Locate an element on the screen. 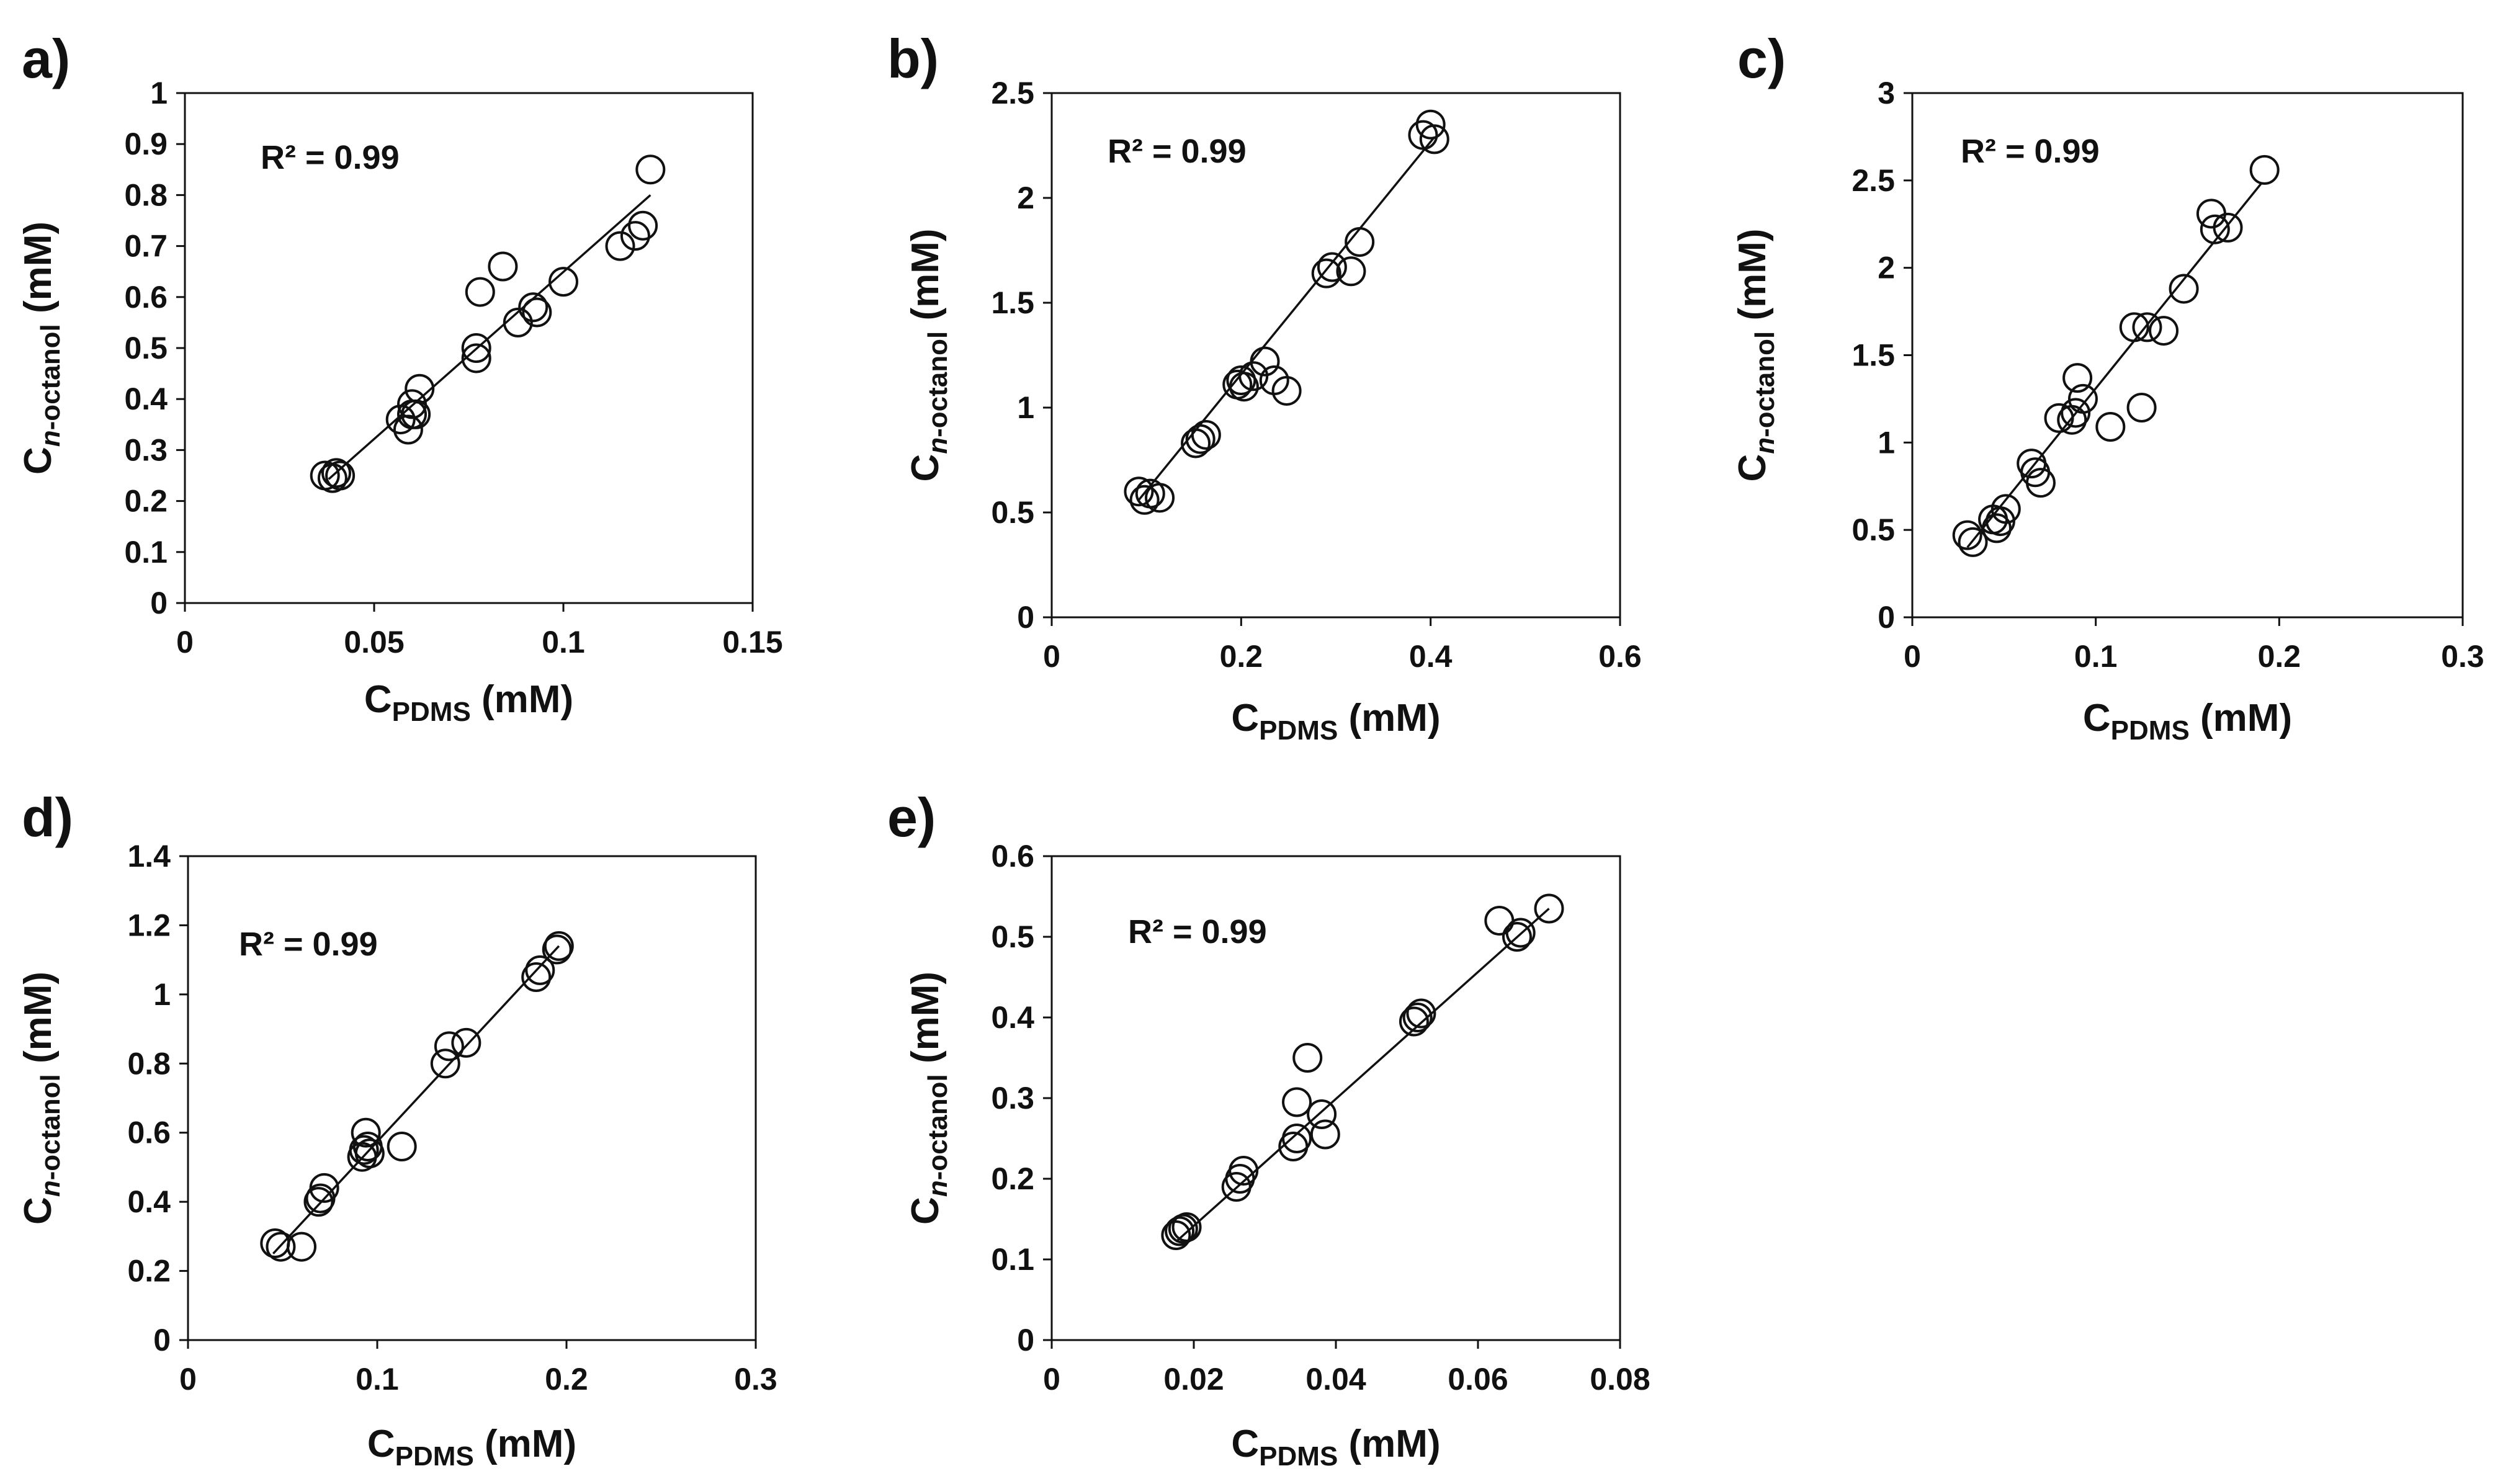 The height and width of the screenshot is (1484, 2503). x-tick-label: 0.2 is located at coordinates (1241, 656).